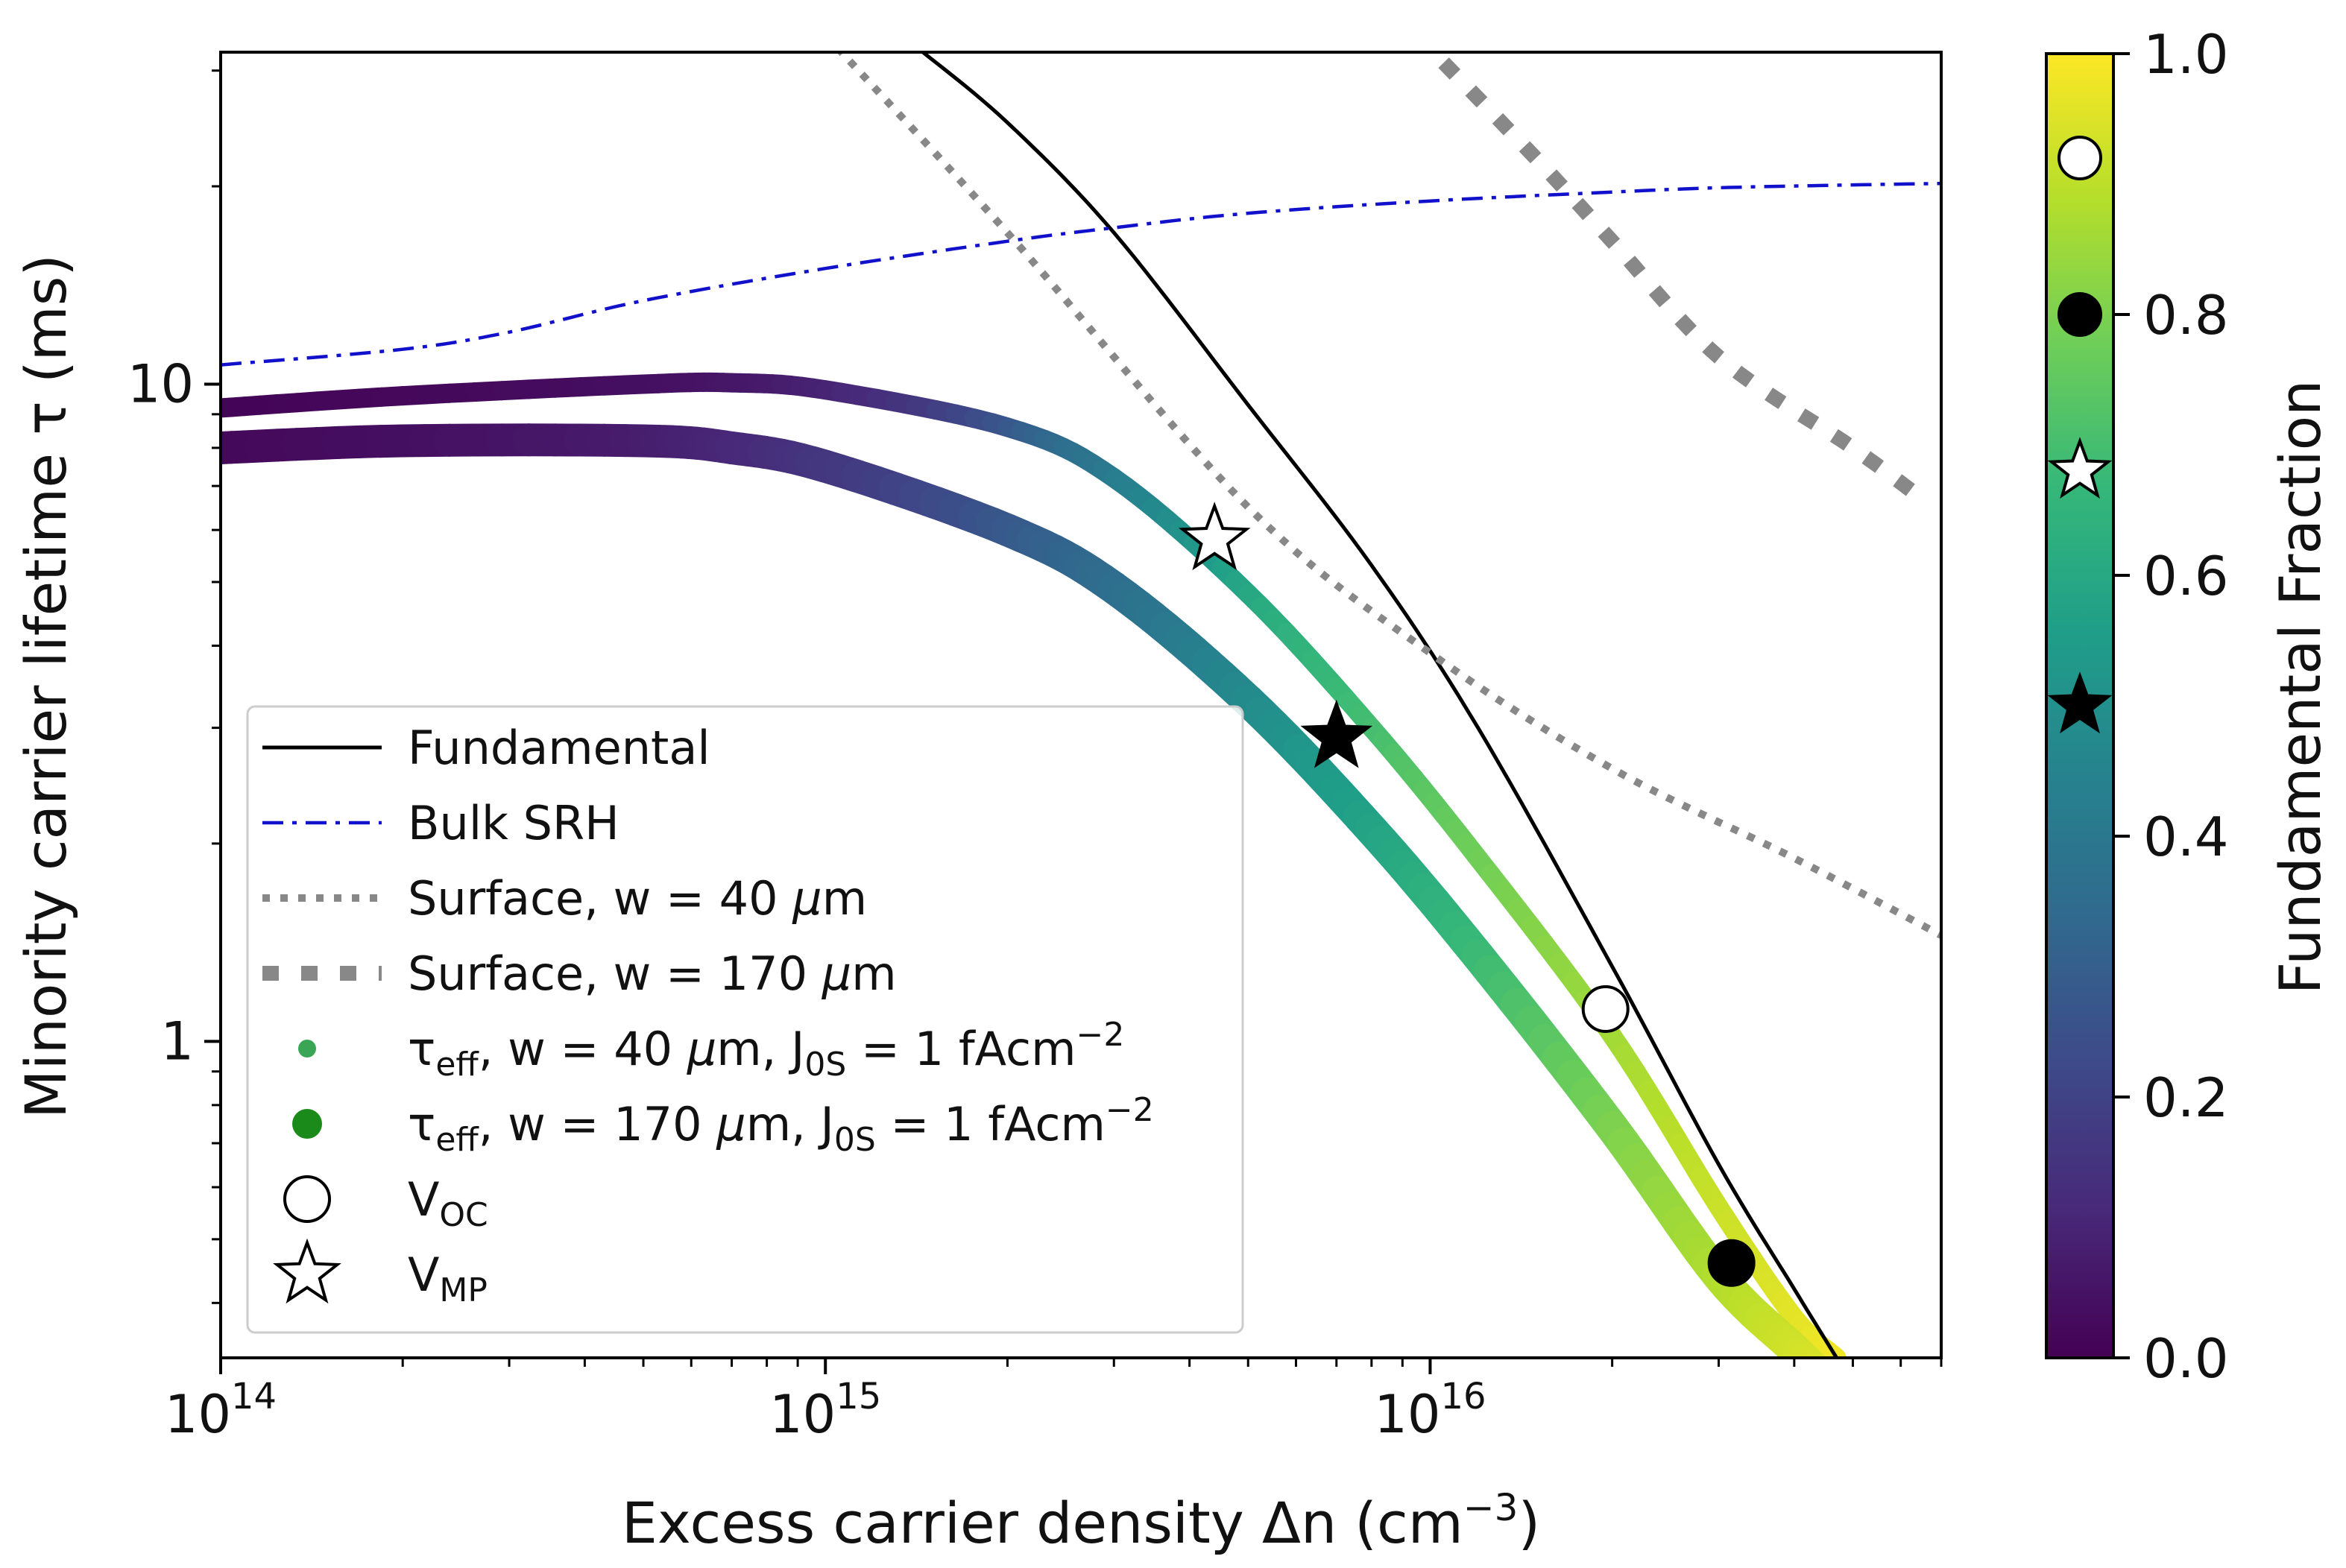  I want to click on legend-item-5: τeff, w = 40 μm, J0S = 1 fAcm−2, so click(711, 1050).